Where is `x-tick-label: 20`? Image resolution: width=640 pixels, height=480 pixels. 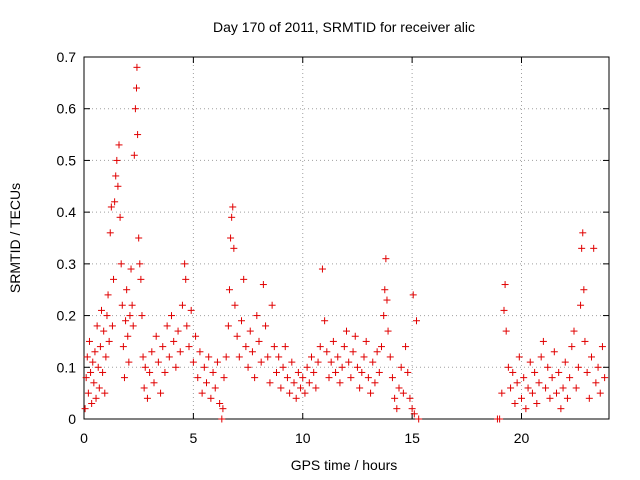
x-tick-label: 20 is located at coordinates (522, 438).